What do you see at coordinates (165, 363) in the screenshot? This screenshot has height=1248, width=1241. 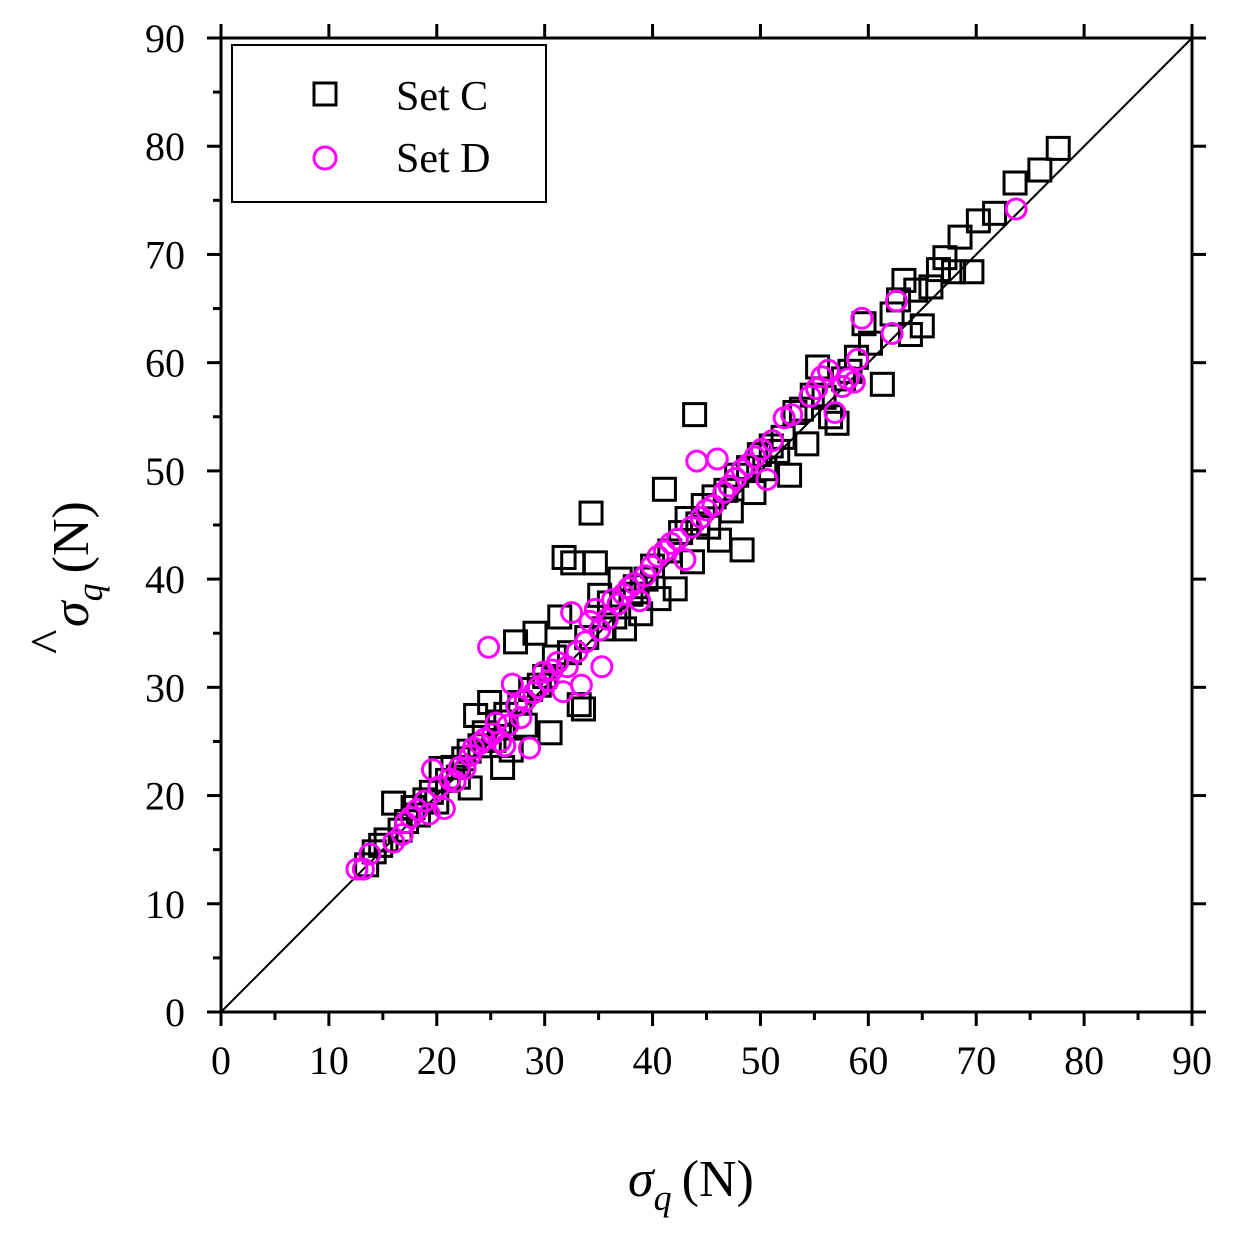 I see `y-tick-label: 60` at bounding box center [165, 363].